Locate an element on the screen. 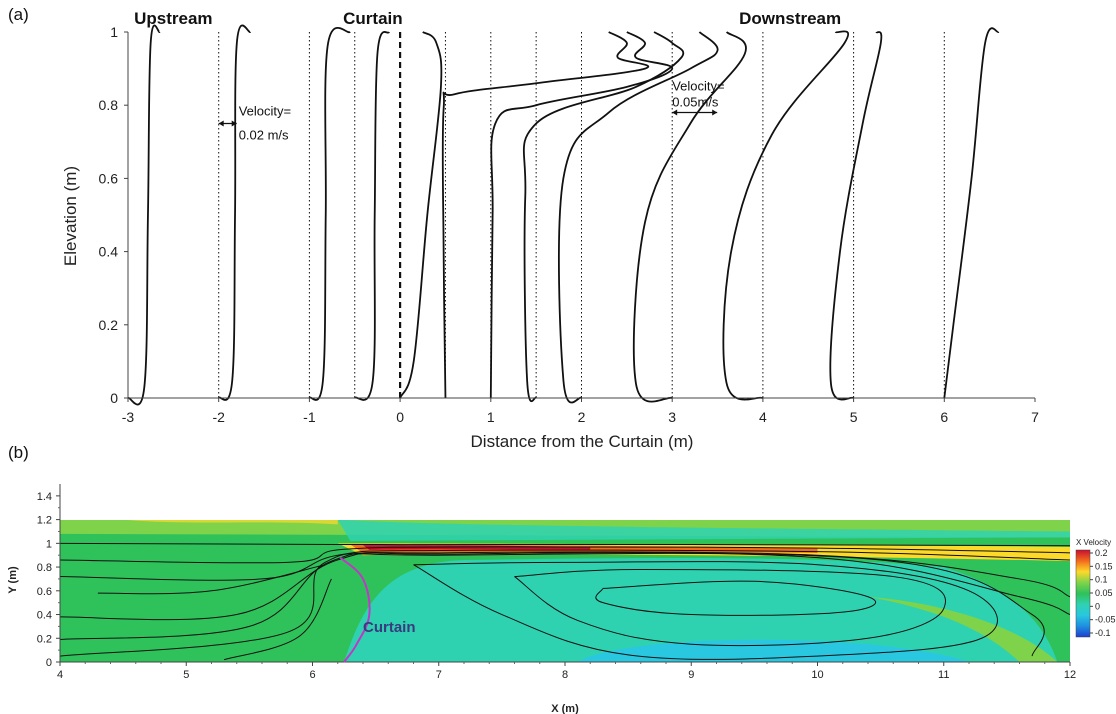 This screenshot has height=714, width=1116. region-labels: Upstream Curtain Downstream is located at coordinates (487, 18).